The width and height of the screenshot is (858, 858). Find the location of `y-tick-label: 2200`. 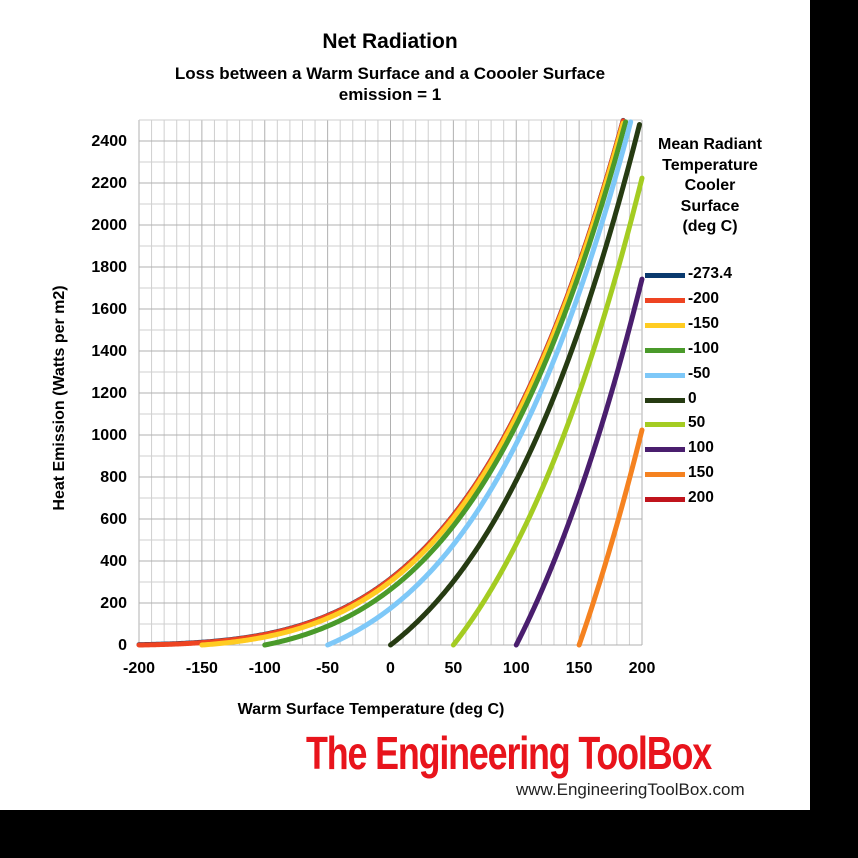

y-tick-label: 2200 is located at coordinates (109, 183).